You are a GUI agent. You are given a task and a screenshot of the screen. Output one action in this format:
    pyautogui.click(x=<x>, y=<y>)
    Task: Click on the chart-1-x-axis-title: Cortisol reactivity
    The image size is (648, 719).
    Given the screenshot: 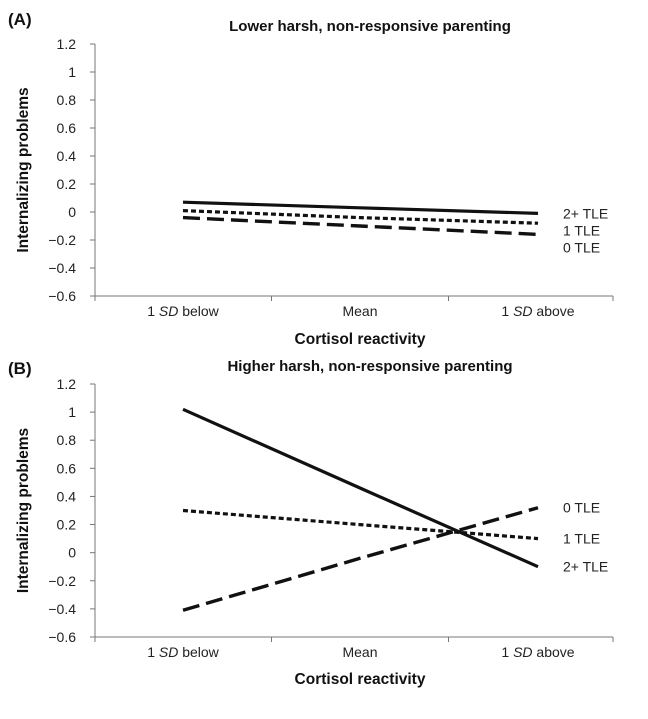 What is the action you would take?
    pyautogui.click(x=360, y=339)
    